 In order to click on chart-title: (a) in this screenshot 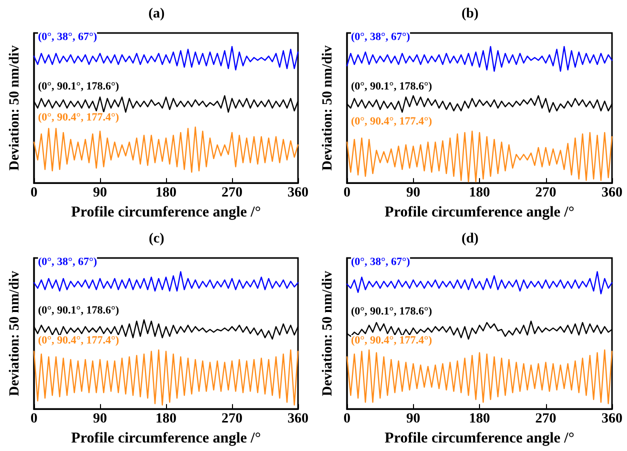, I will do `click(156, 14)`.